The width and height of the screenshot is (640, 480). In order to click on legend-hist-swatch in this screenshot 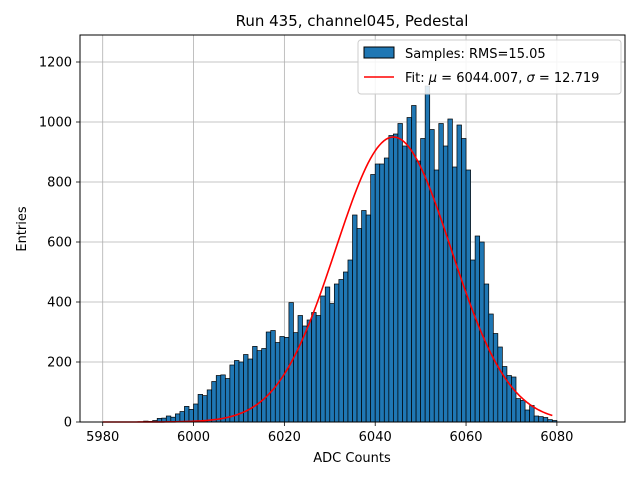, I will do `click(379, 52)`.